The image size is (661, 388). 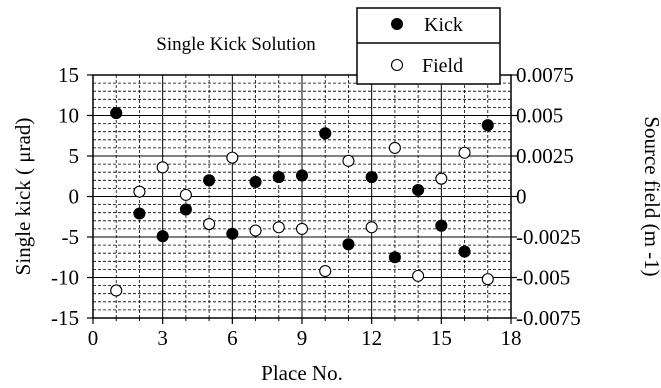 I want to click on legend-kick-marker, so click(x=397, y=24).